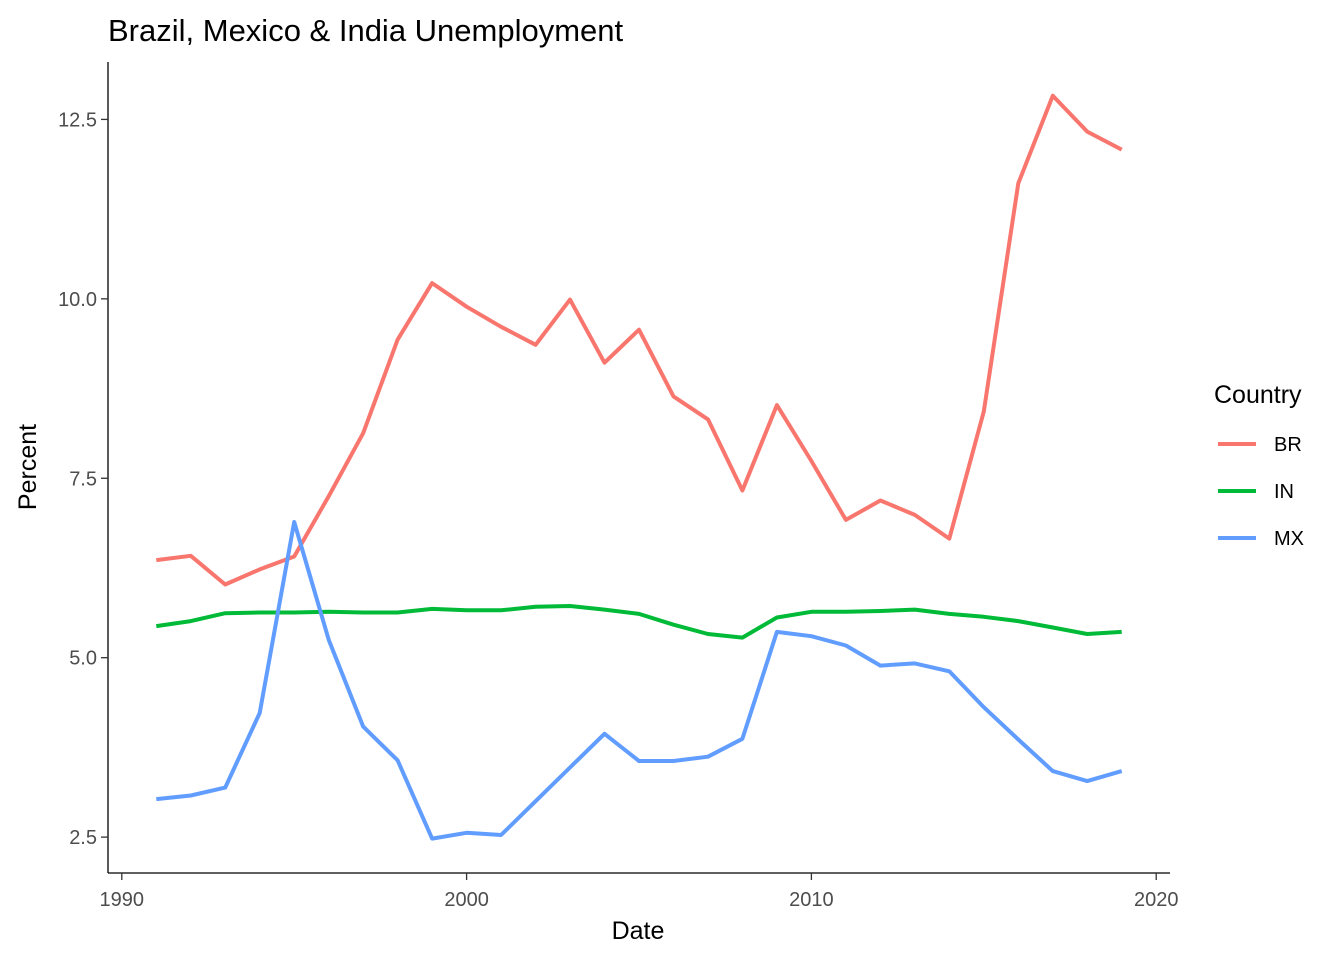 Image resolution: width=1344 pixels, height=965 pixels. What do you see at coordinates (811, 900) in the screenshot?
I see `x-tick-label: 2010` at bounding box center [811, 900].